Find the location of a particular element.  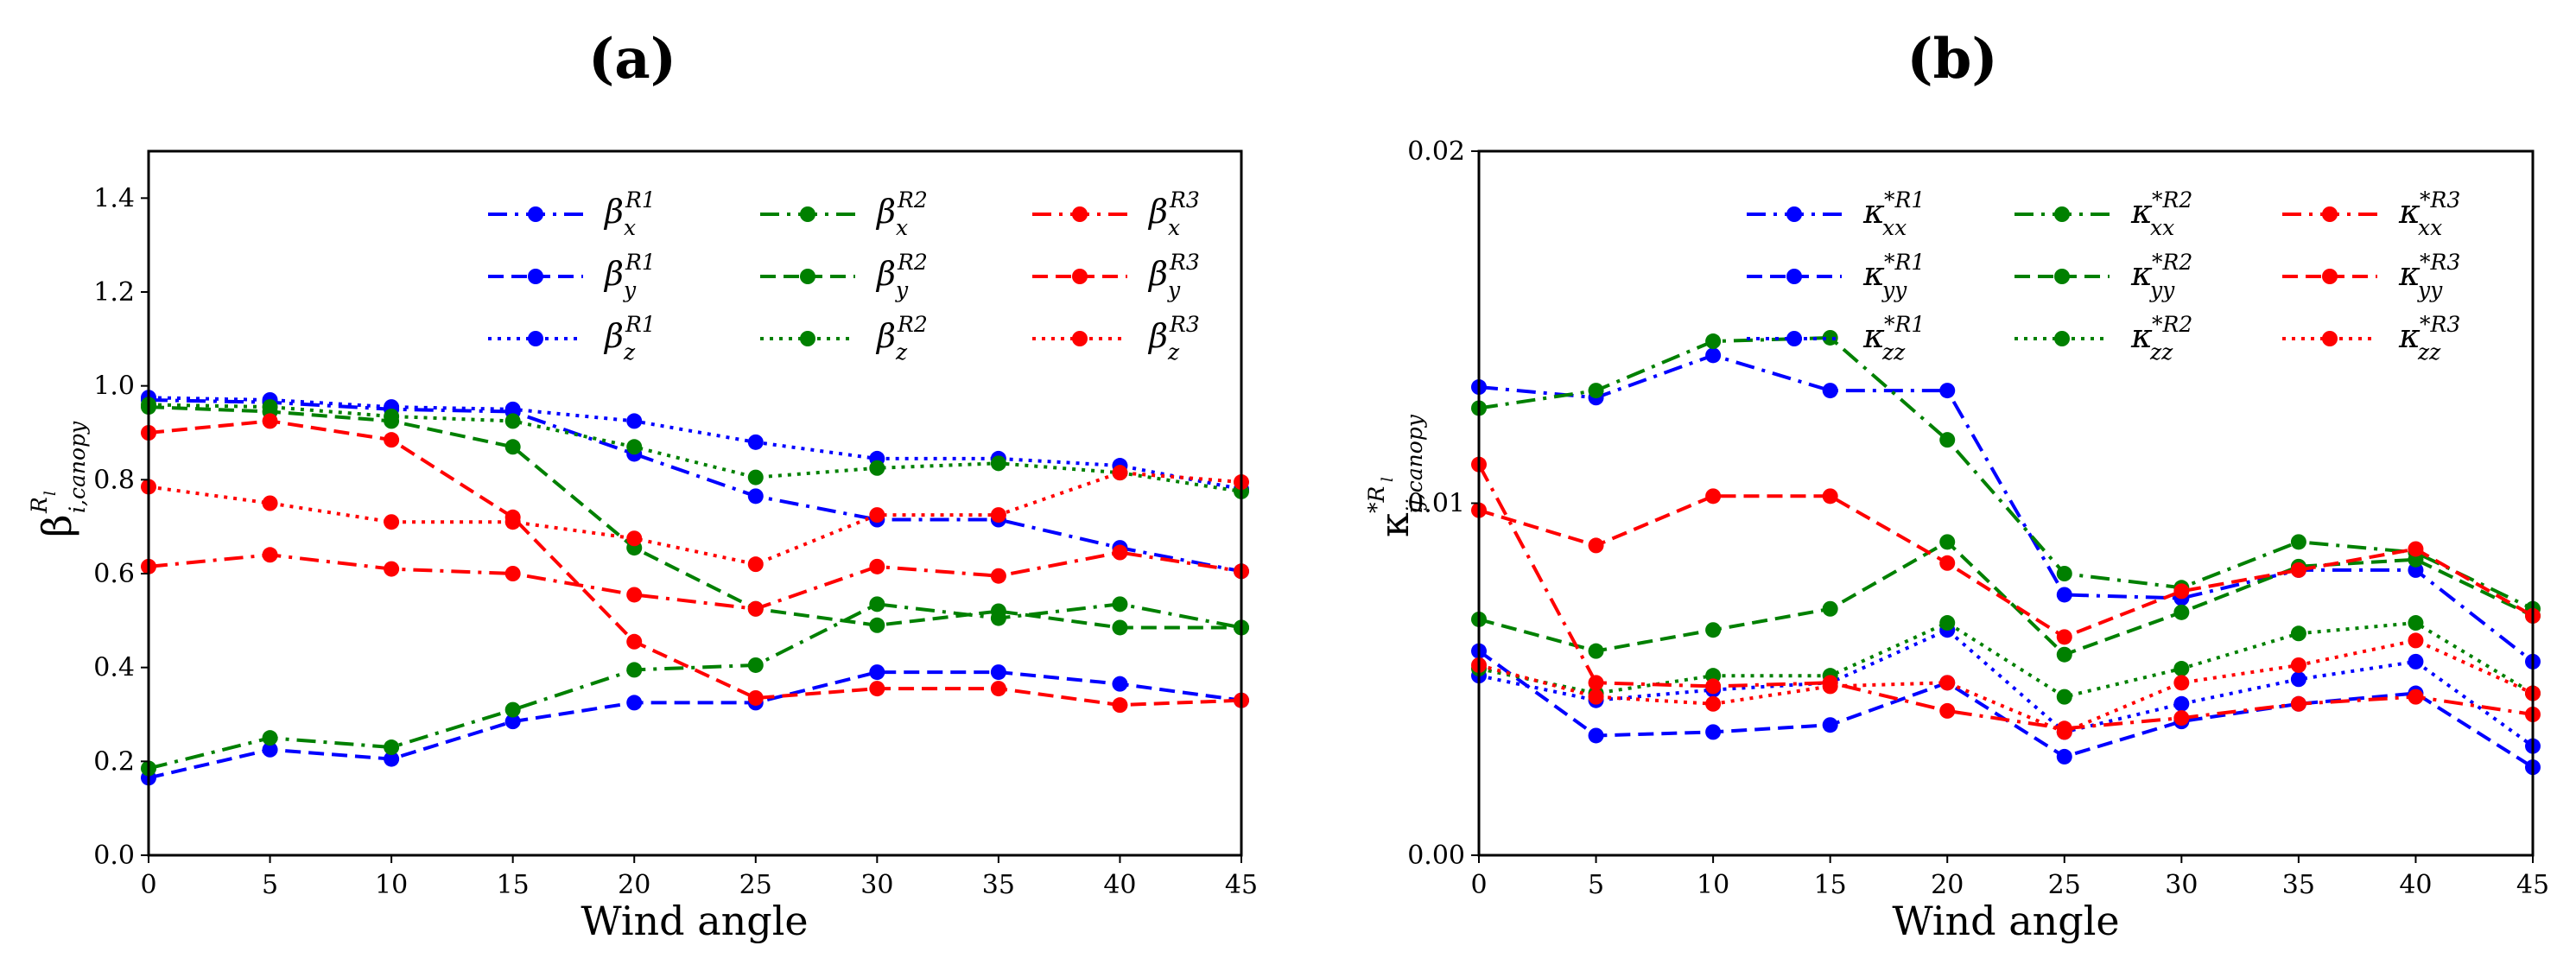

y-tick-label: 0.8 is located at coordinates (114, 480).